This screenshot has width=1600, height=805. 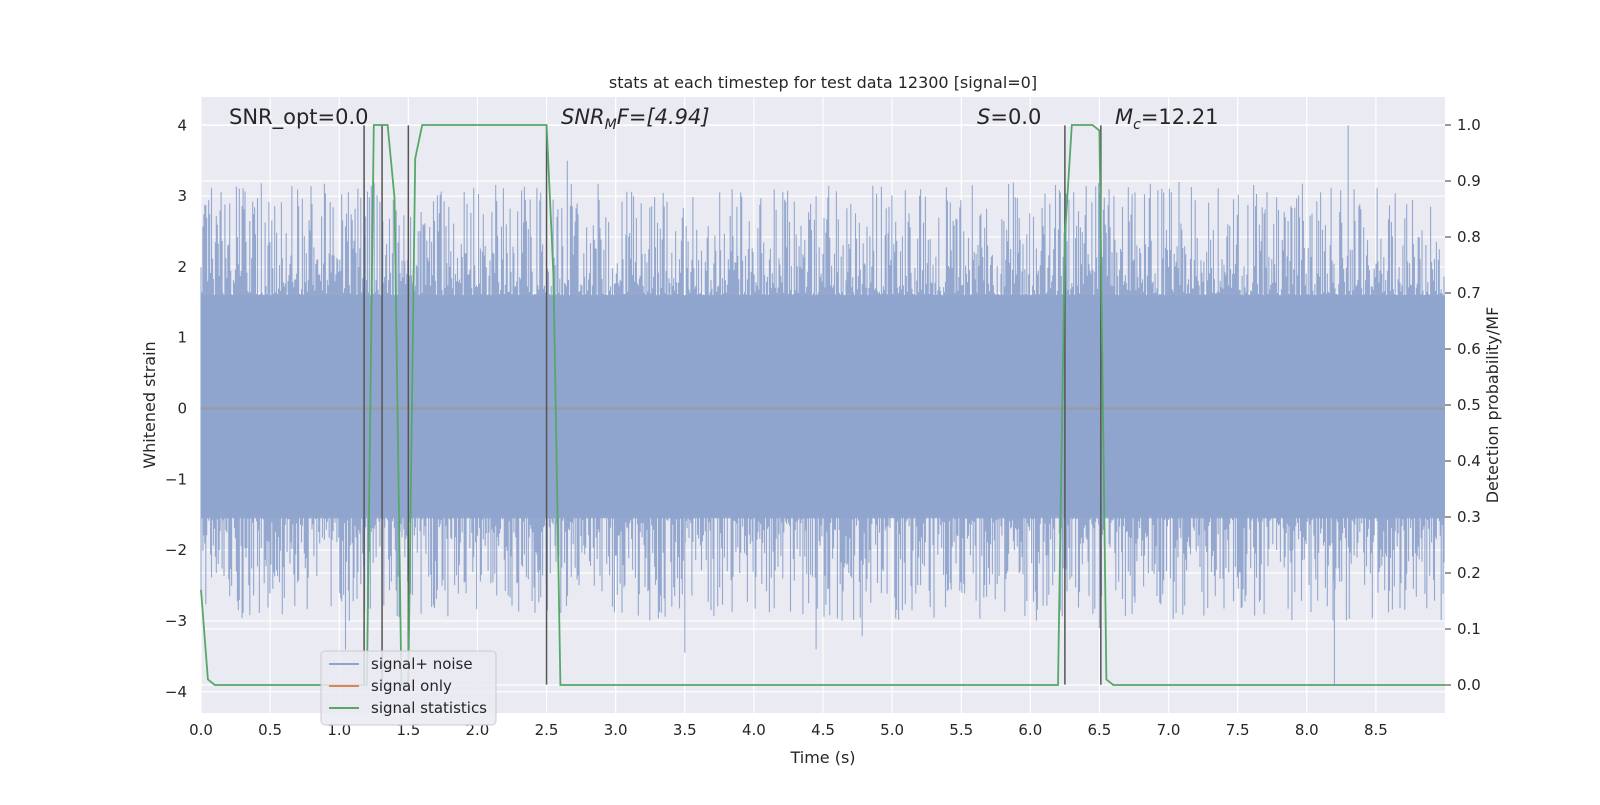 I want to click on y-tick-label-right: 0.3, so click(x=1469, y=517).